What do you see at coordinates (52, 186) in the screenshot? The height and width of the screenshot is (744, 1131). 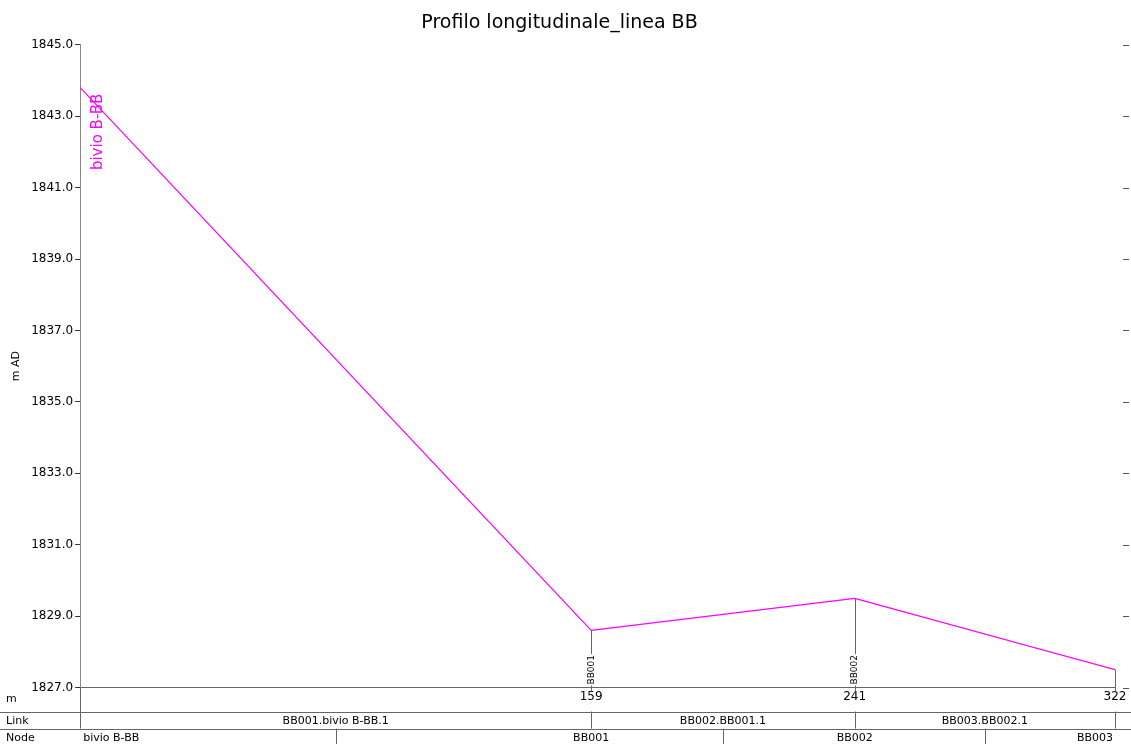 I see `y-tick-label: 1841.0` at bounding box center [52, 186].